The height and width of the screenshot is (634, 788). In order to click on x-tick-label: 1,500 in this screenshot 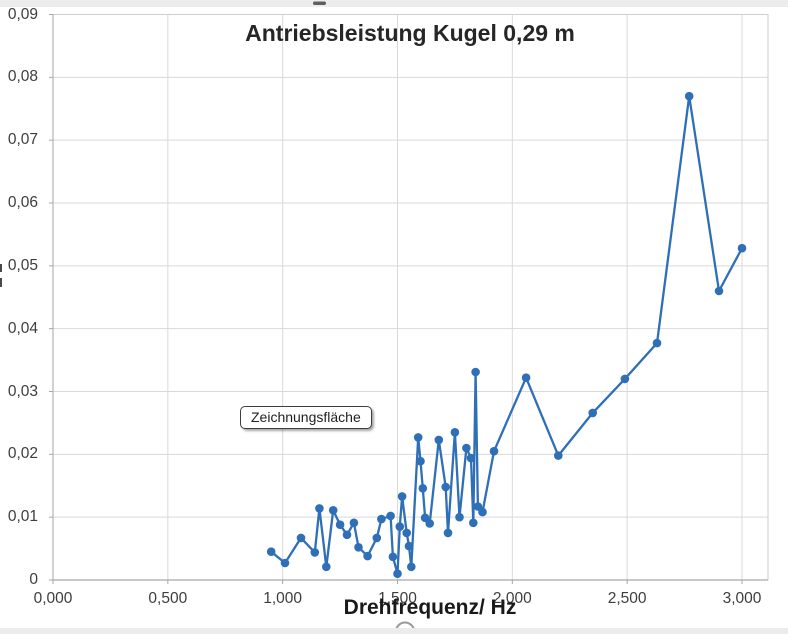, I will do `click(397, 598)`.